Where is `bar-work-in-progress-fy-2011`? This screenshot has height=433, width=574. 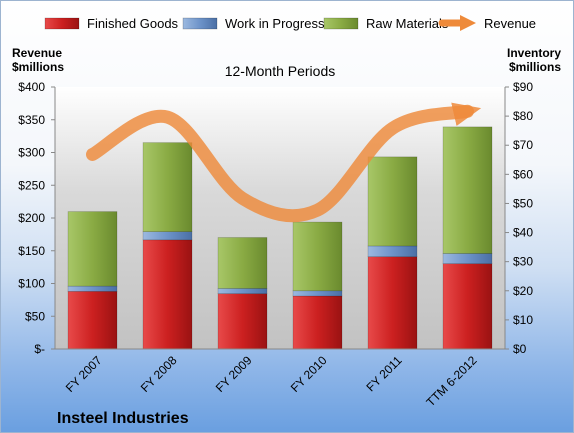 bar-work-in-progress-fy-2011 is located at coordinates (392, 251).